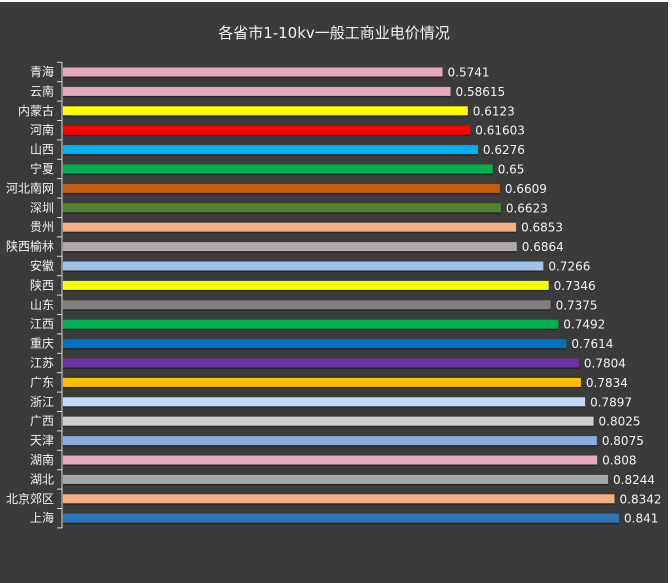 The width and height of the screenshot is (672, 583). What do you see at coordinates (330, 441) in the screenshot?
I see `bar-天津` at bounding box center [330, 441].